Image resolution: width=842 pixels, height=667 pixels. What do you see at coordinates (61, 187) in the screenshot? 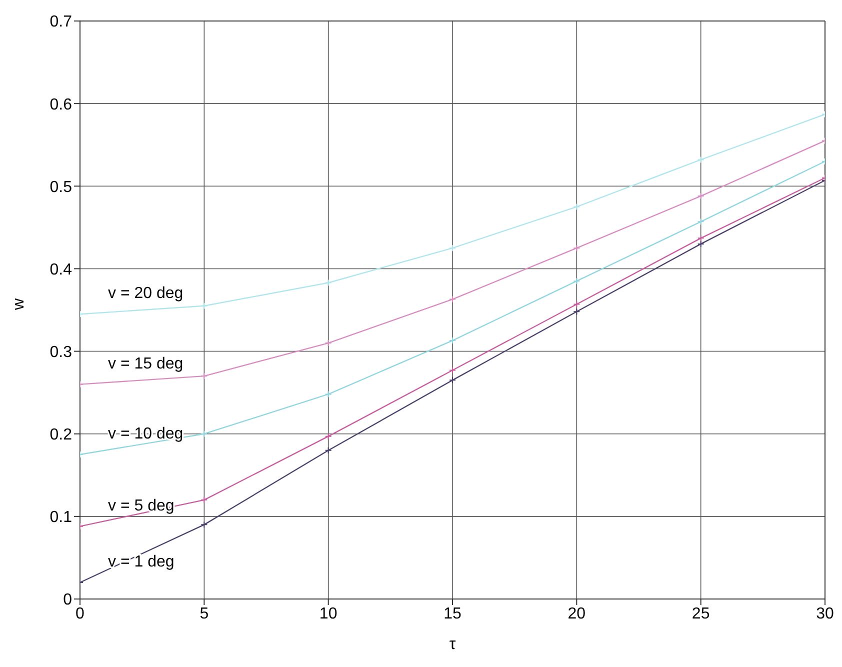
I see `y-tick-label: 0.5` at bounding box center [61, 187].